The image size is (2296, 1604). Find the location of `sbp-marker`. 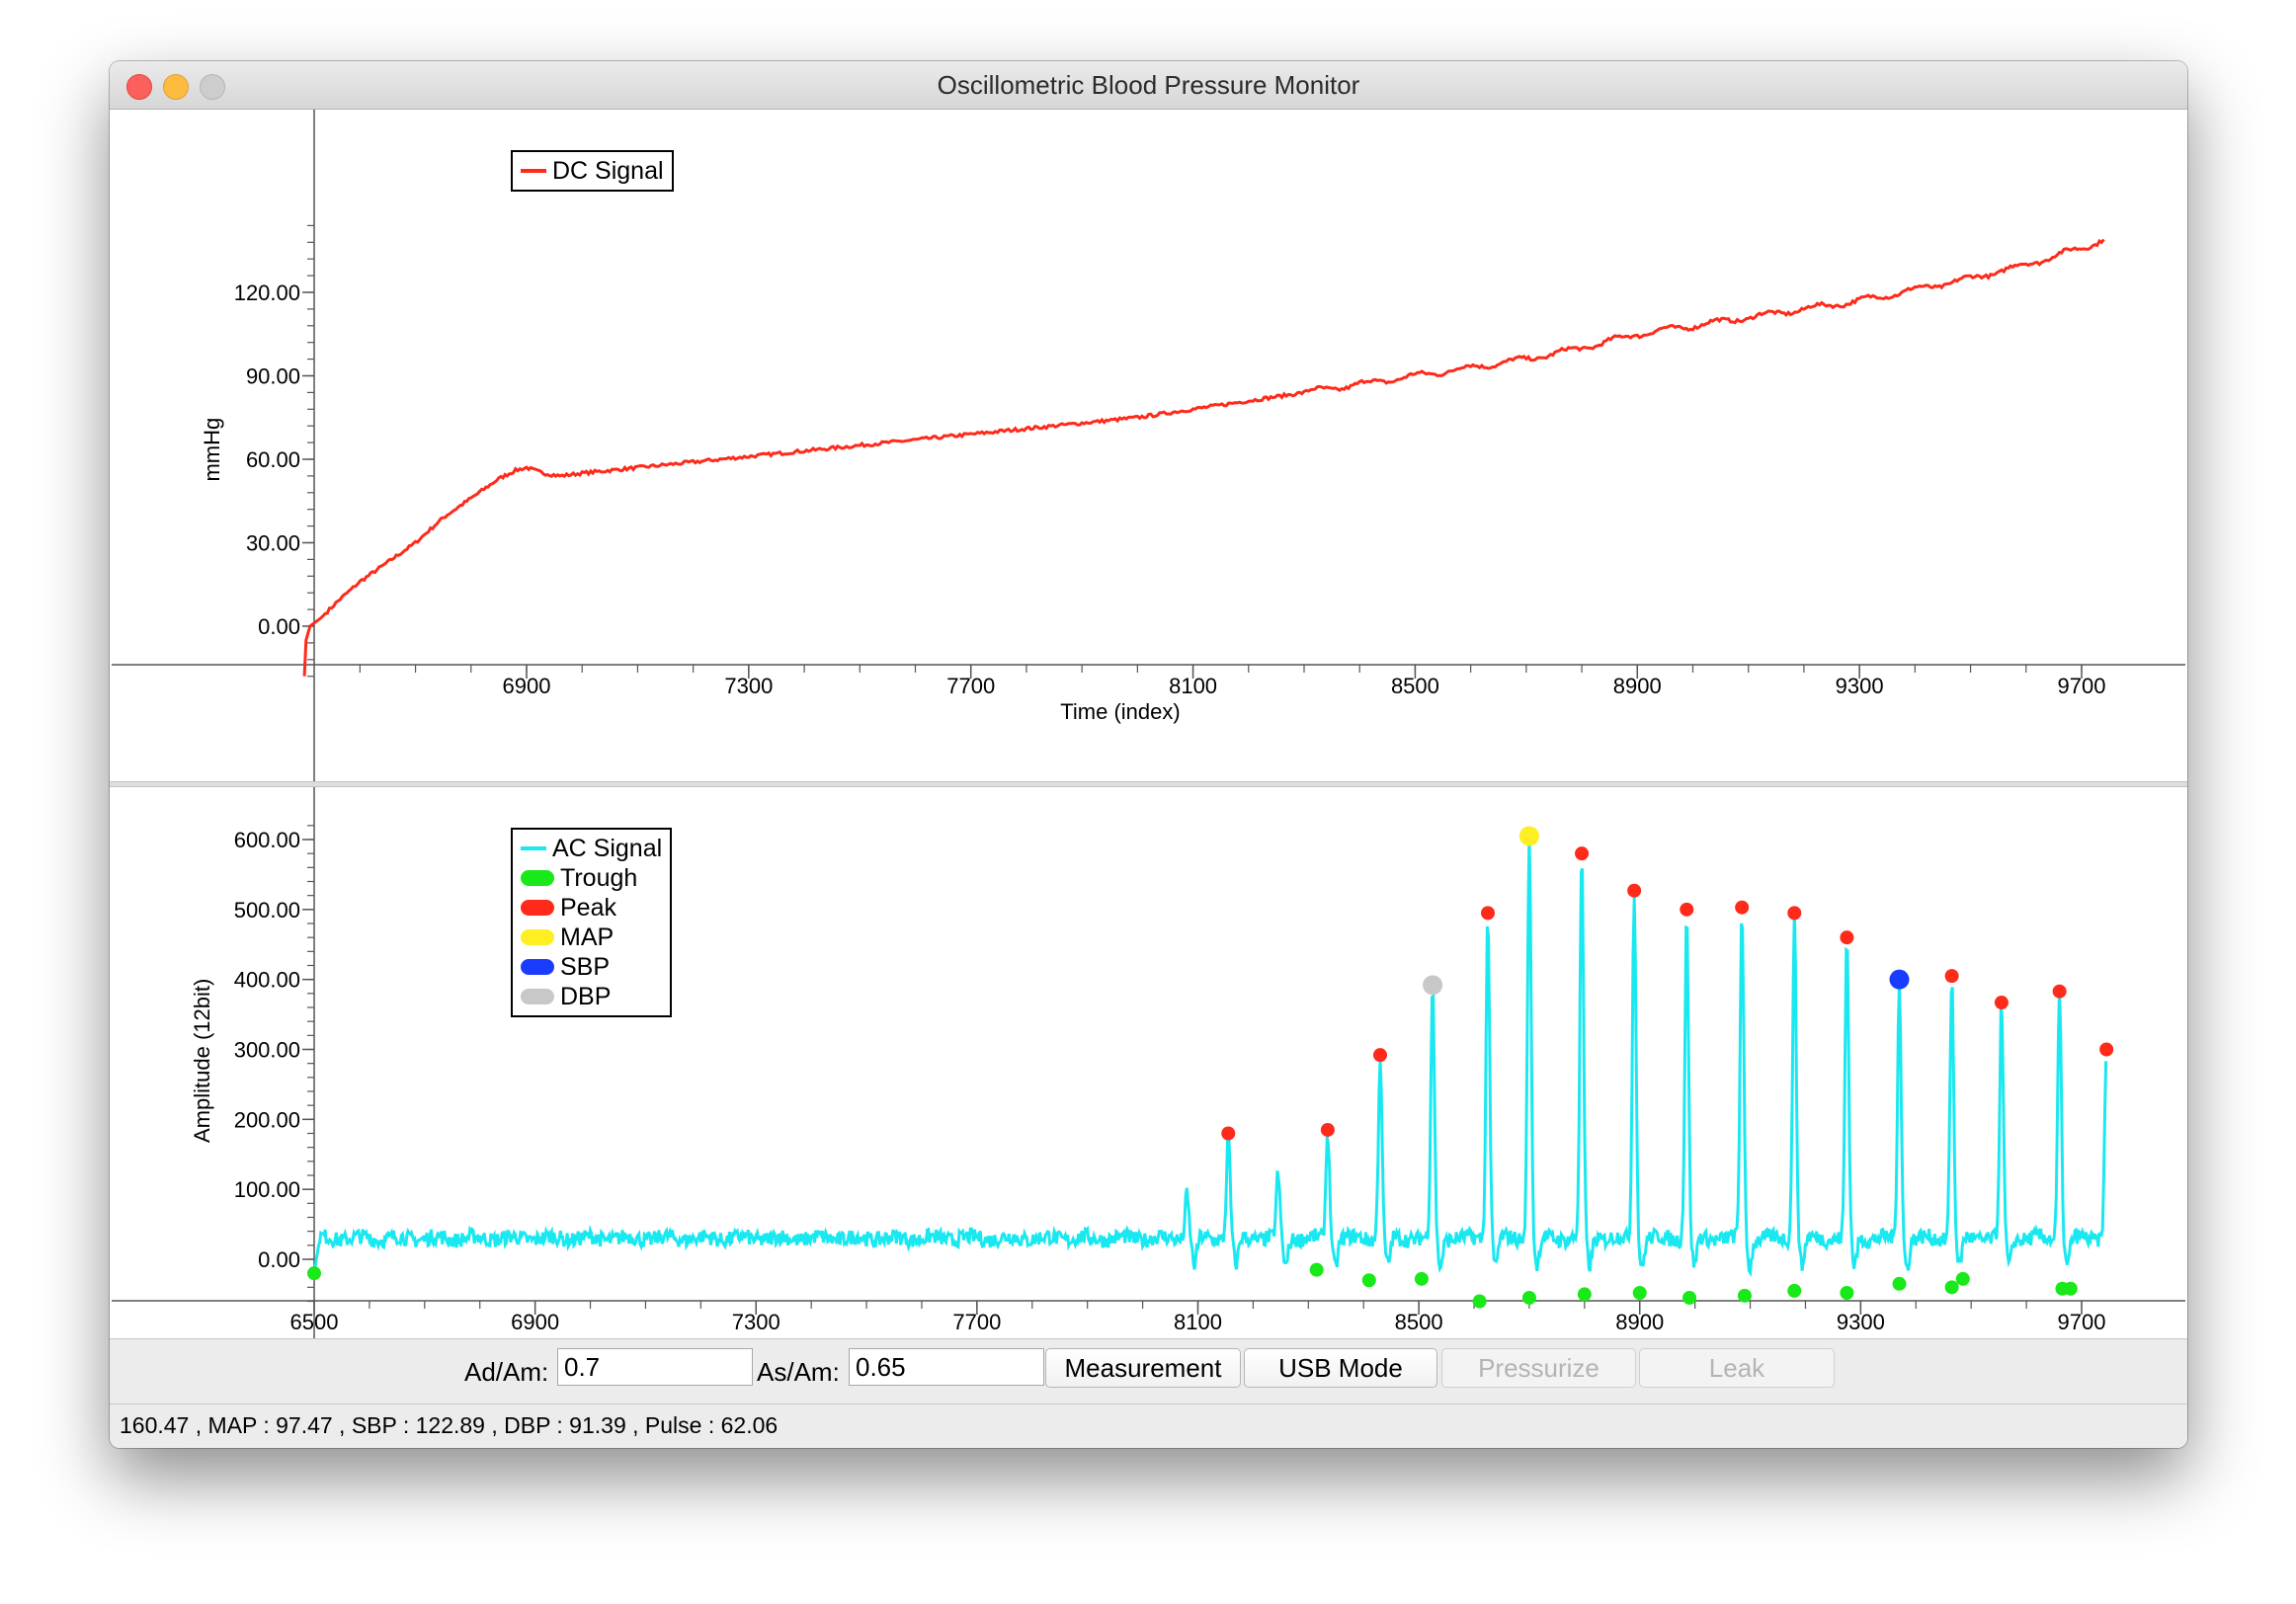

sbp-marker is located at coordinates (1899, 979).